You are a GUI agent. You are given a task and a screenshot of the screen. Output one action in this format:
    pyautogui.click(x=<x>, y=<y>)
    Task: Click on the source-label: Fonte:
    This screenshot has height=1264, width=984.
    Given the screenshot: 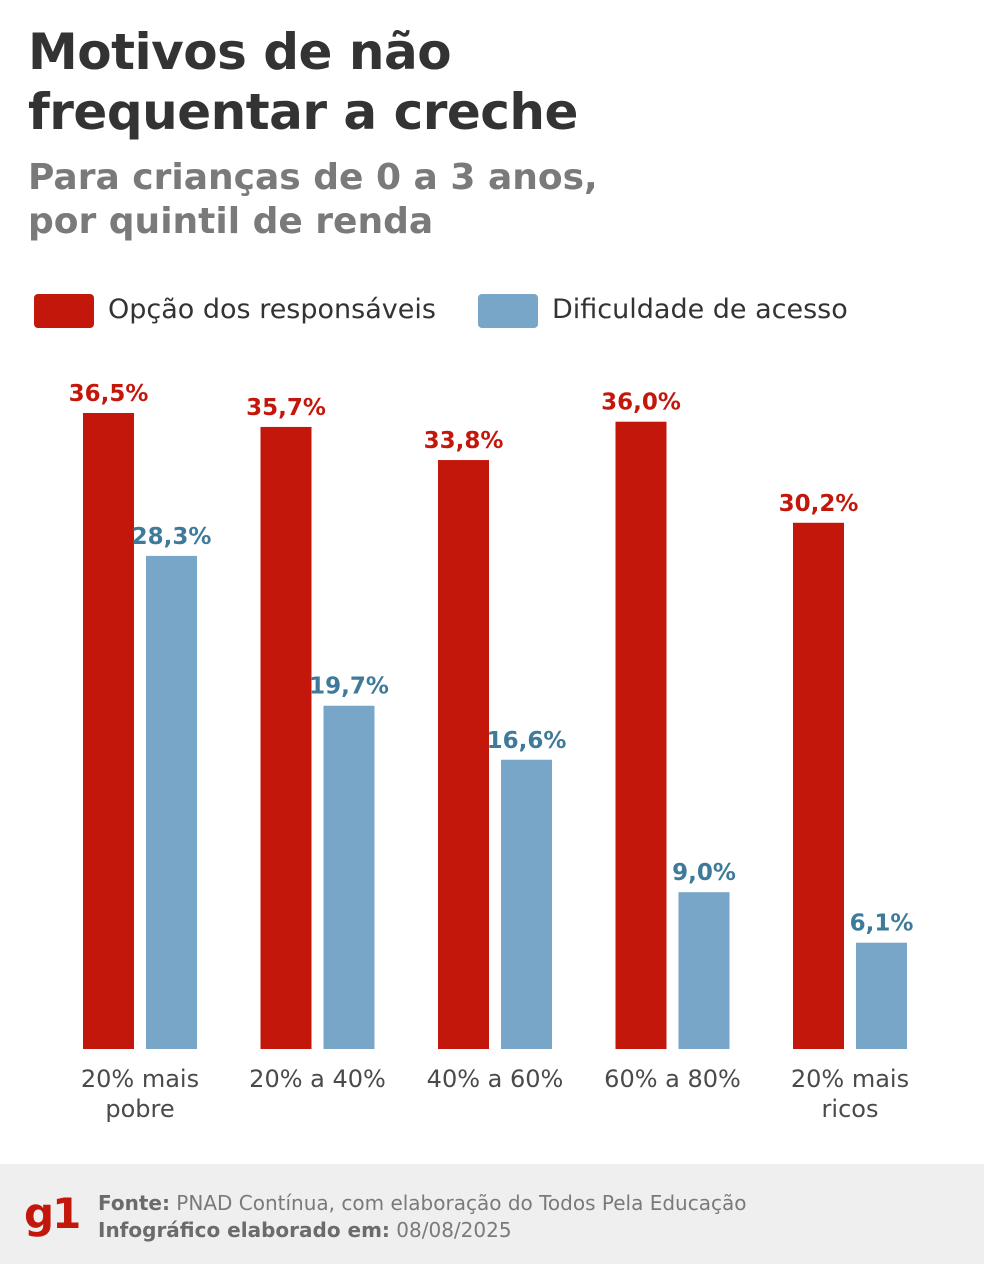 What is the action you would take?
    pyautogui.click(x=134, y=1203)
    